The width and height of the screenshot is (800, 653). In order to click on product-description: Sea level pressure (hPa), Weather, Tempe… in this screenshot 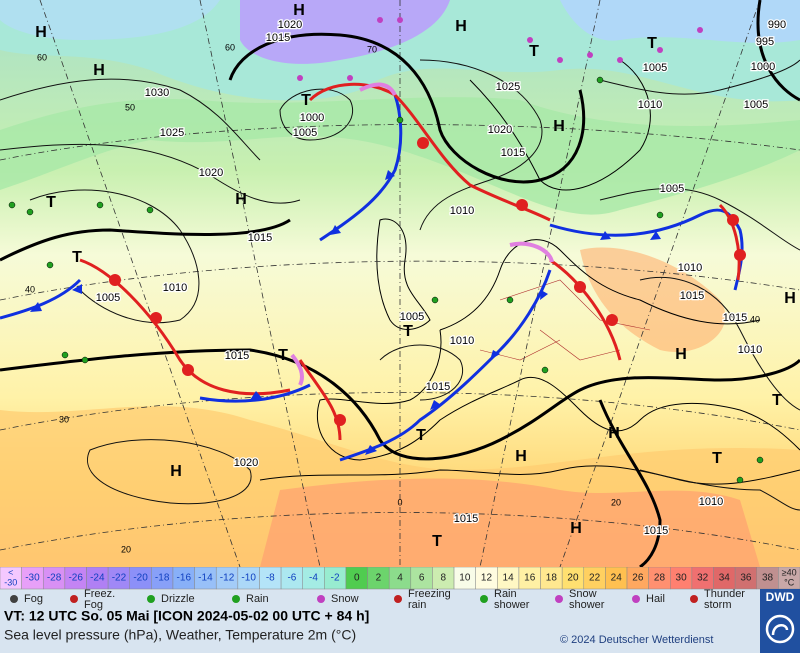, I will do `click(180, 635)`.